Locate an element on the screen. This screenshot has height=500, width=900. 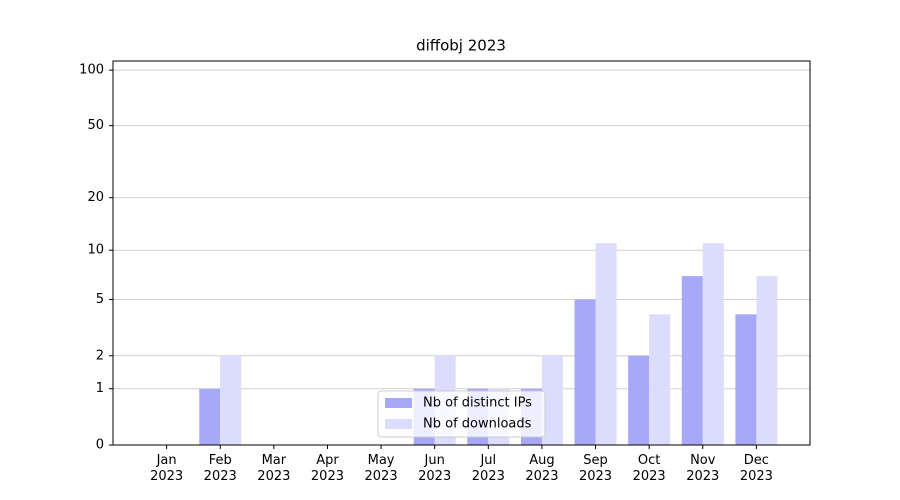
x-tick-label: Feb 2023 is located at coordinates (220, 468).